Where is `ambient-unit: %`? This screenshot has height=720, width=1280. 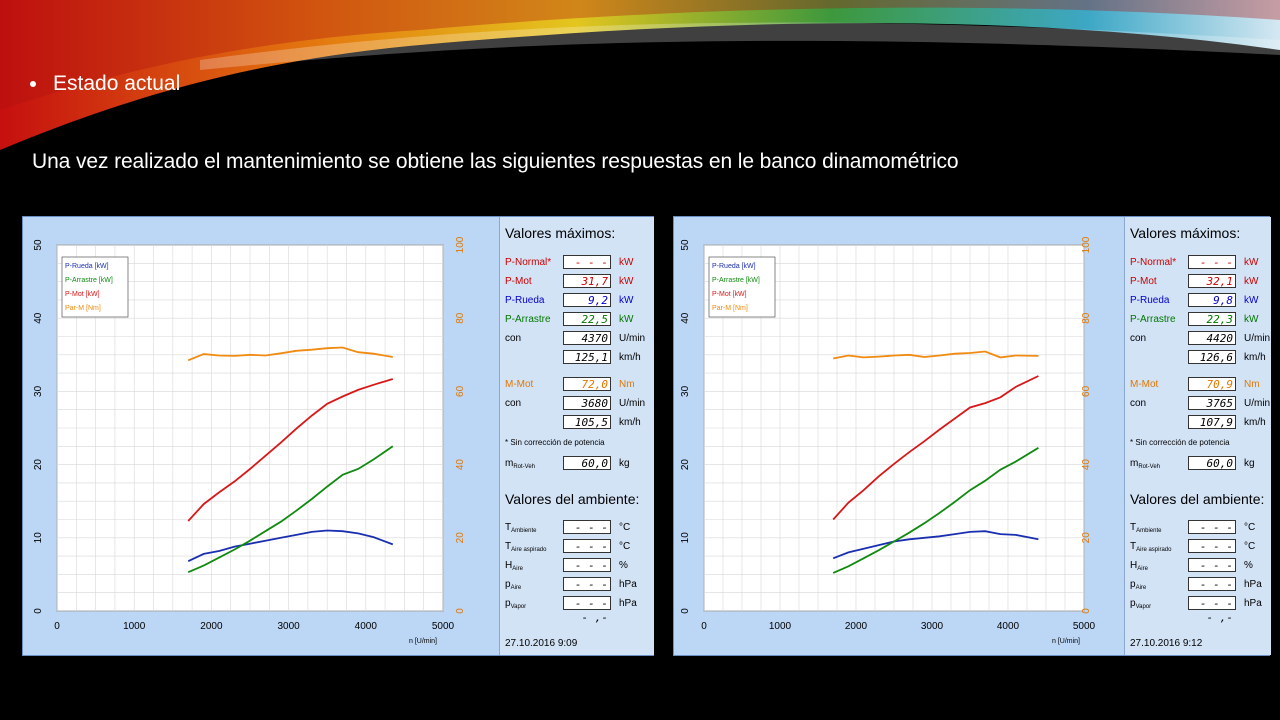 ambient-unit: % is located at coordinates (1248, 565).